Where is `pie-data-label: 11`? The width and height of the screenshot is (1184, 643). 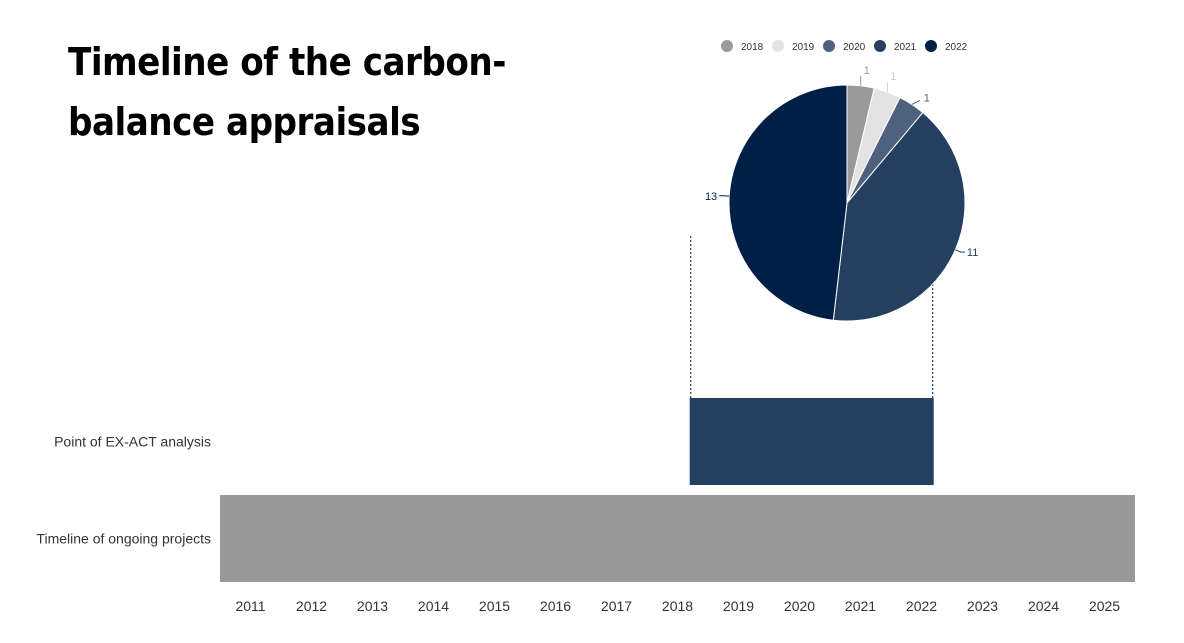
pie-data-label: 11 is located at coordinates (972, 253).